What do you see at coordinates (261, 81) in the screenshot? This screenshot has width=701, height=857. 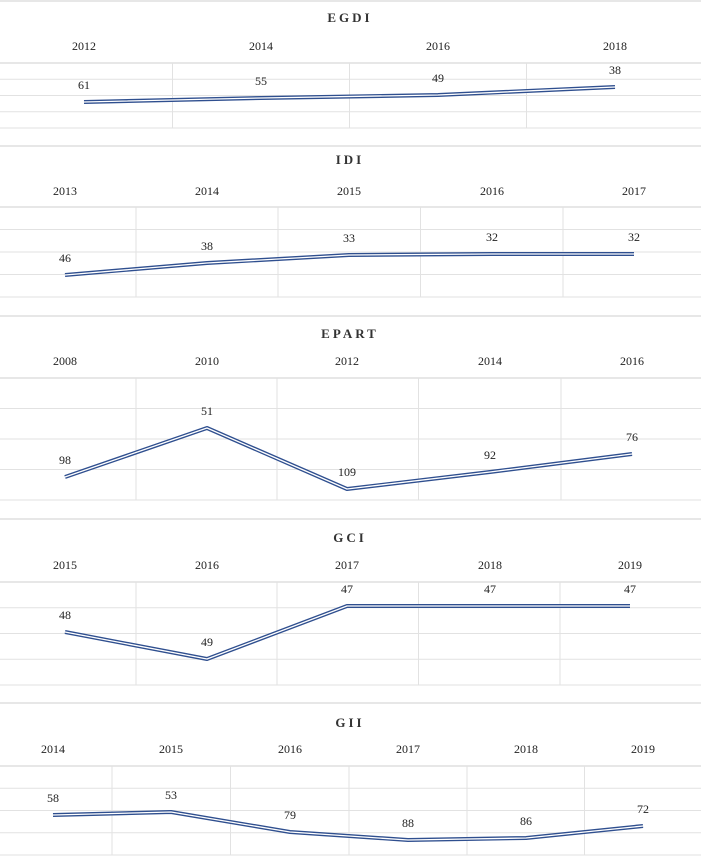 I see `data-label: 55` at bounding box center [261, 81].